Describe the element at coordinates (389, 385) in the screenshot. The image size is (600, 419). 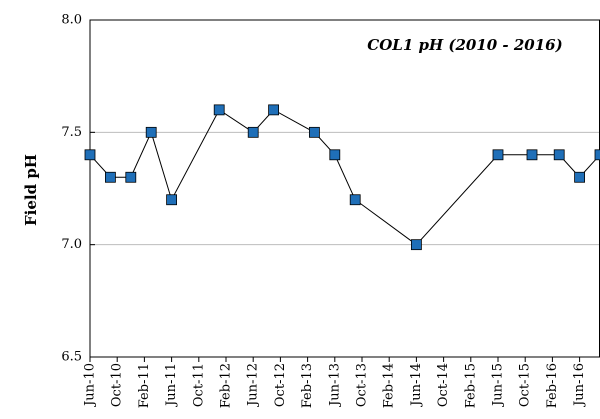
I see `x-tick-label: Feb-14` at that location.